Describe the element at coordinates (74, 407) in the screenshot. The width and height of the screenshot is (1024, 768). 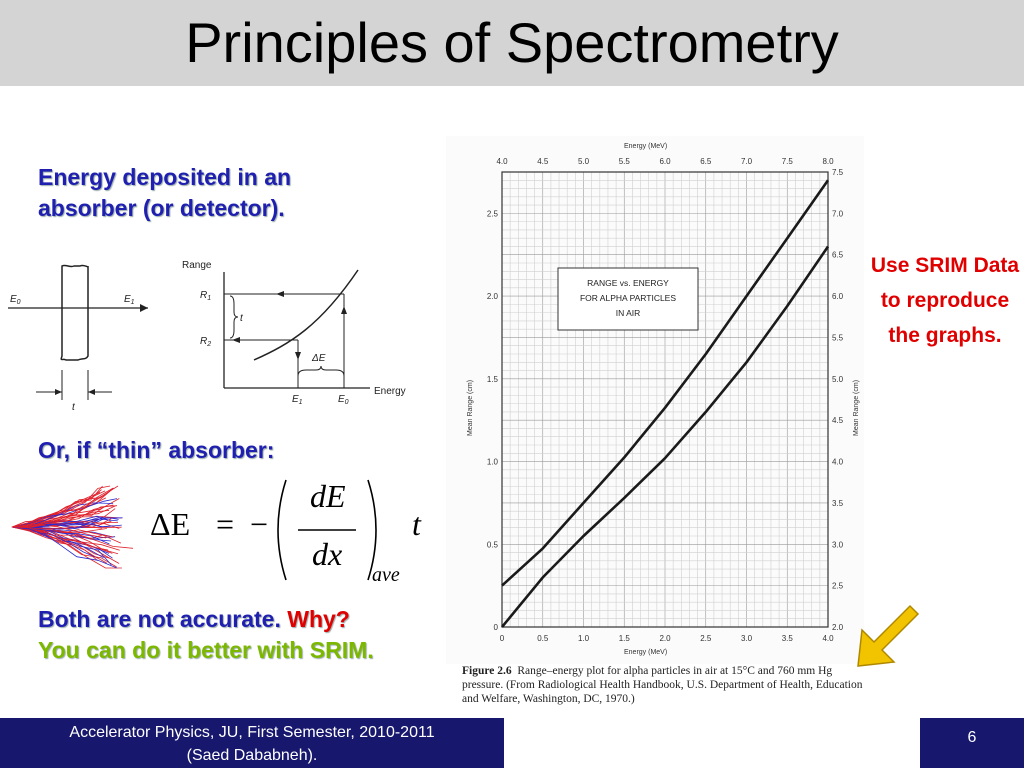
I see `absorber-t-label: t` at that location.